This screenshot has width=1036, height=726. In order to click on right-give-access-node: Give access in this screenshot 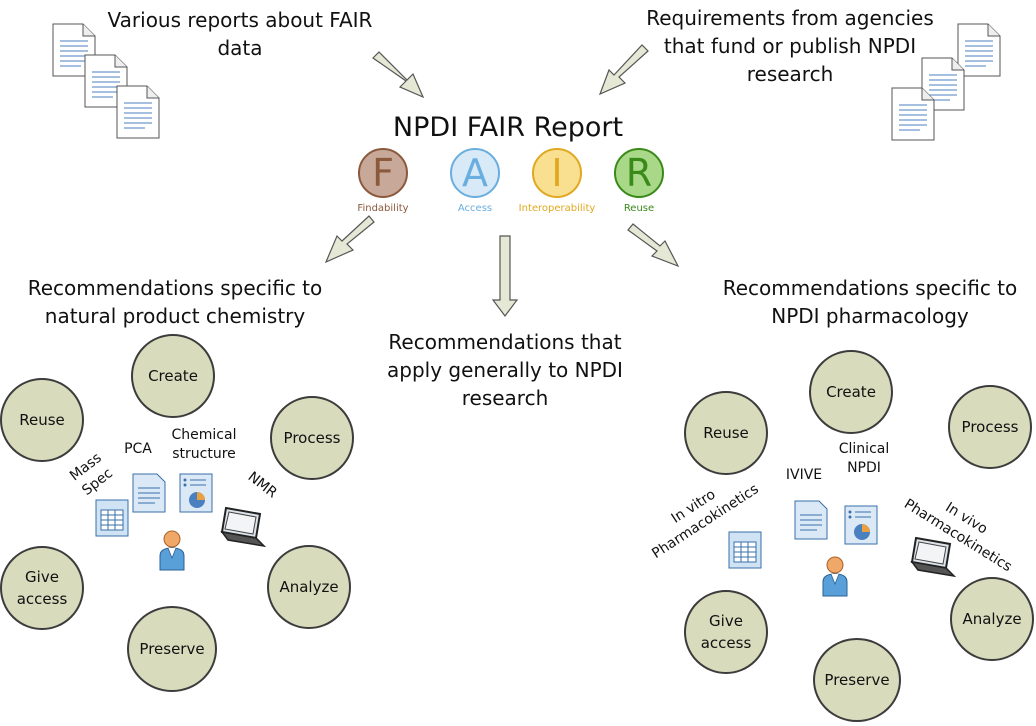, I will do `click(726, 632)`.